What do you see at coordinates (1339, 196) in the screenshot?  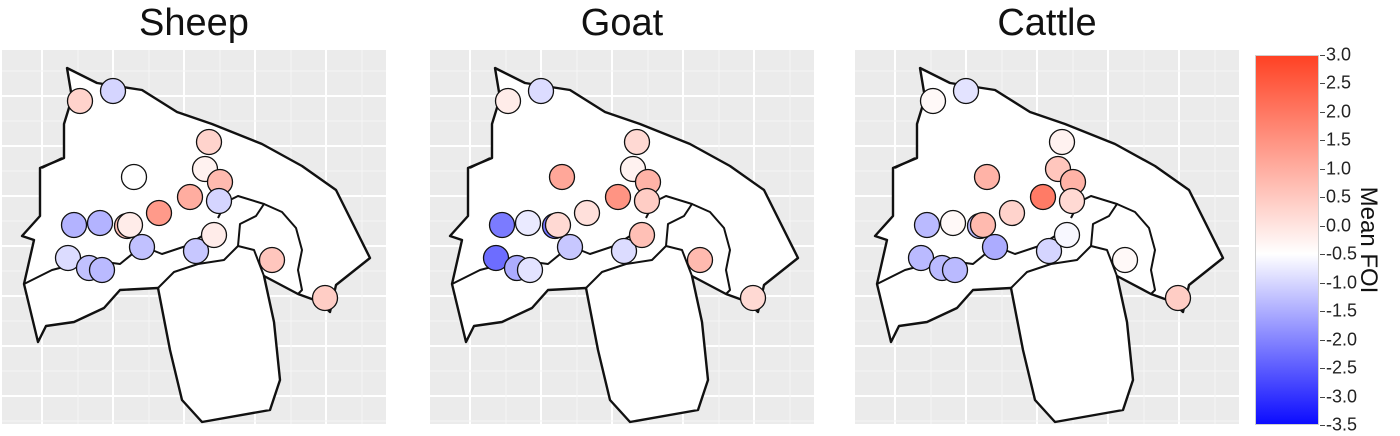 I see `legend-tick-label: 0.5` at bounding box center [1339, 196].